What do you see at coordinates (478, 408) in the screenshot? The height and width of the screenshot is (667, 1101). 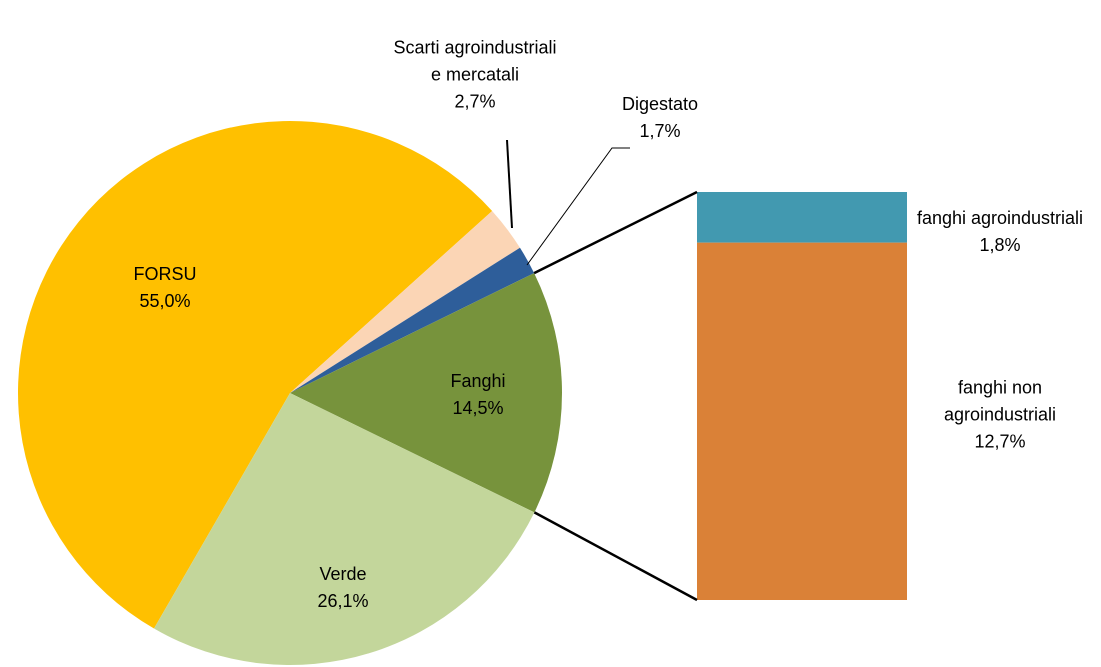 I see `label-line: 14,5%` at bounding box center [478, 408].